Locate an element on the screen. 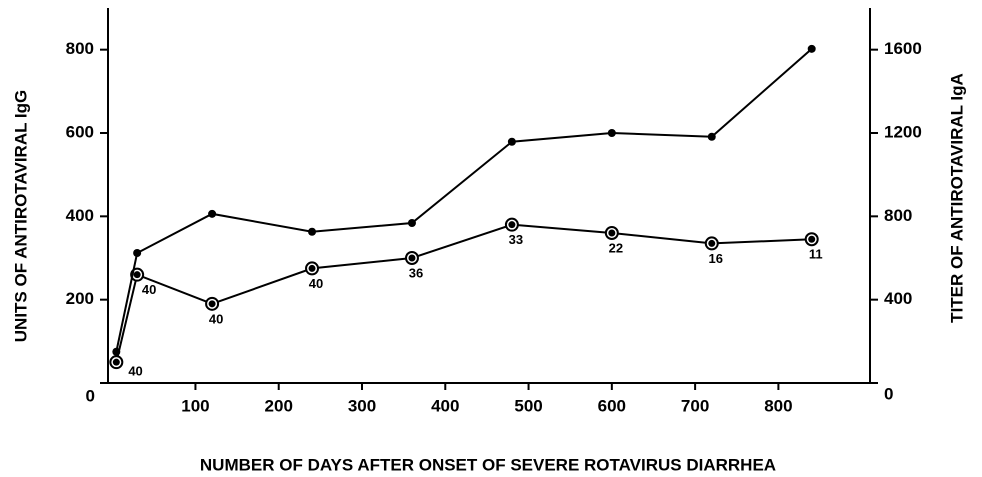 This screenshot has height=477, width=982. y-tick-label: 200 is located at coordinates (80, 298).